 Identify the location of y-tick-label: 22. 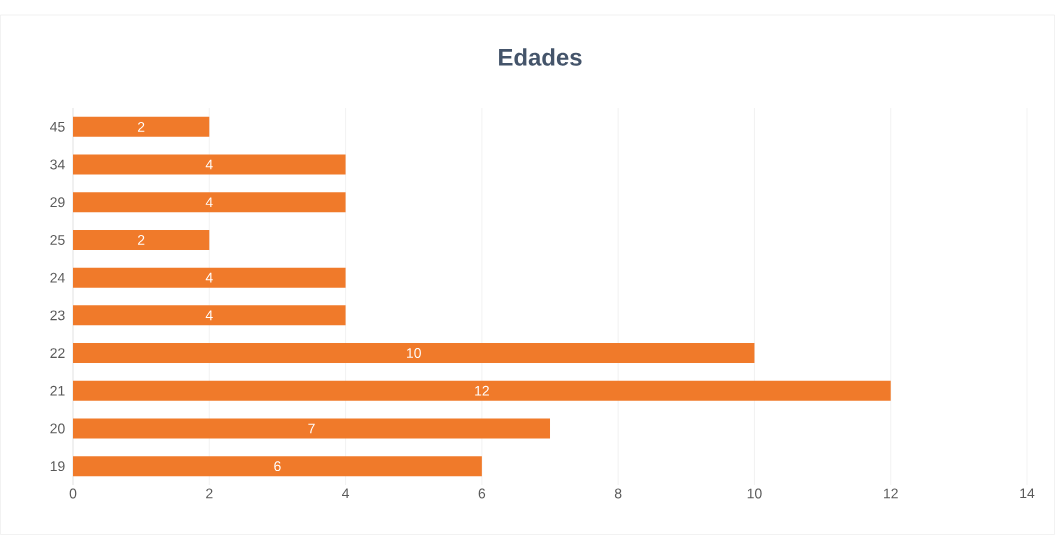
(57, 353).